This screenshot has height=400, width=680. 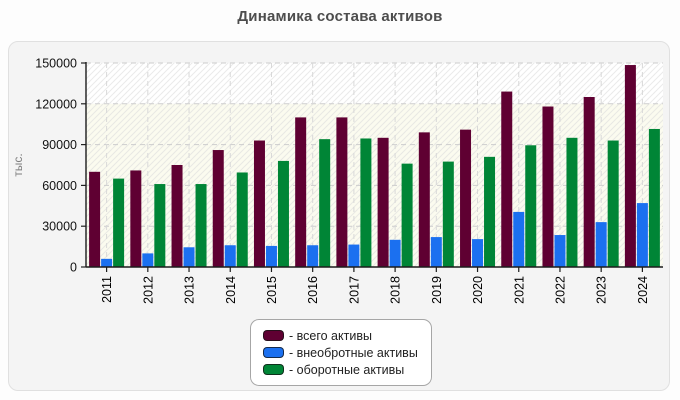 I want to click on x-tick-label: 2023, so click(x=602, y=290).